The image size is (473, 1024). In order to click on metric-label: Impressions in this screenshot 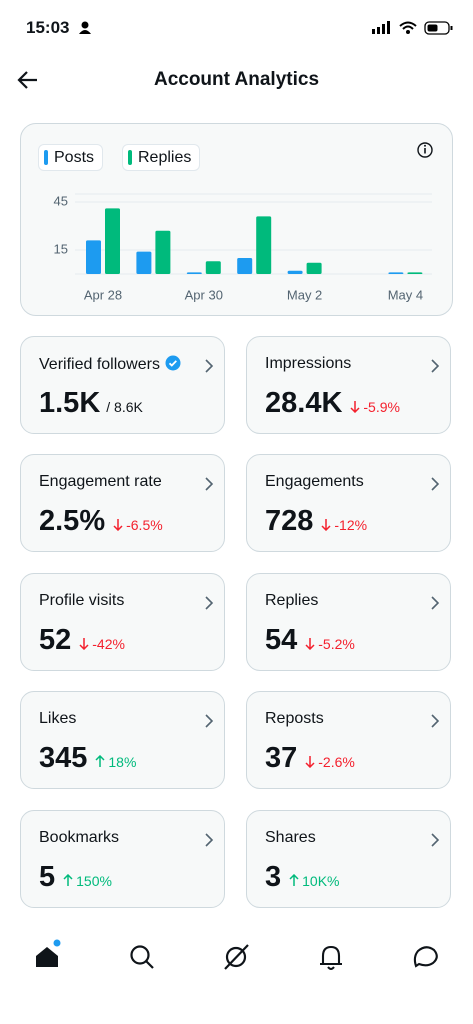, I will do `click(308, 363)`.